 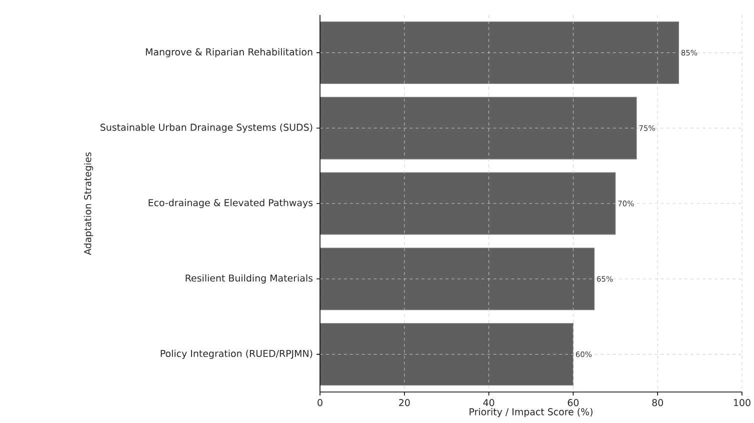 I want to click on x-tick-label: 60, so click(x=573, y=402).